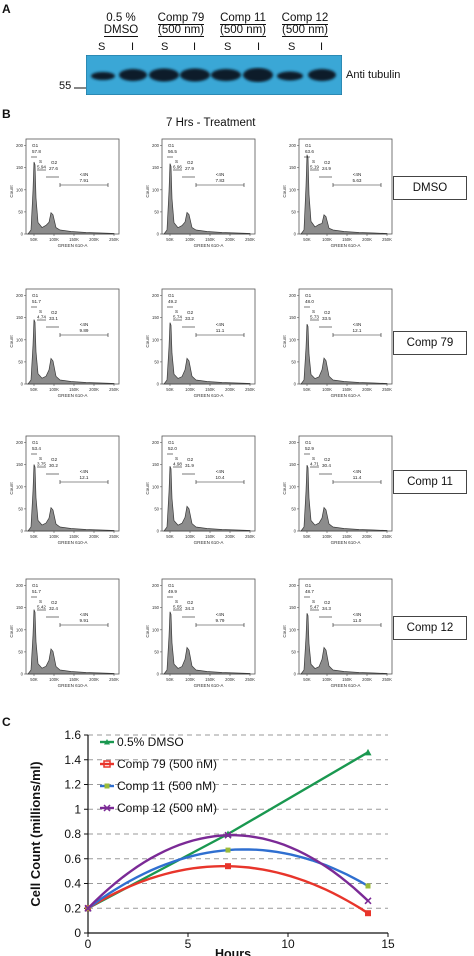 The height and width of the screenshot is (956, 474). Describe the element at coordinates (233, 951) in the screenshot. I see `x-axis-title: Hours` at that location.